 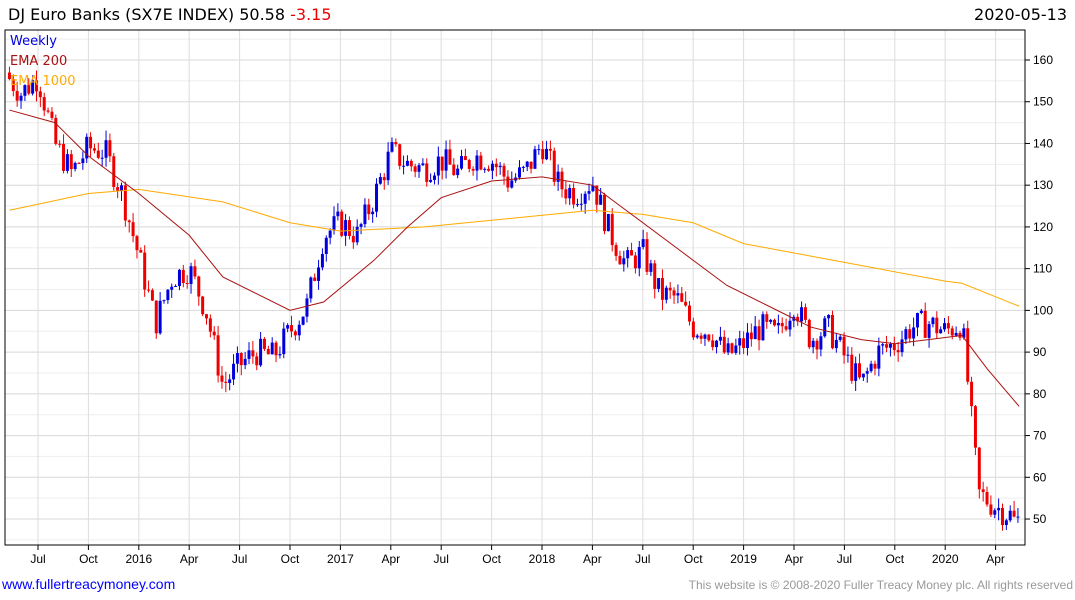 What do you see at coordinates (542, 559) in the screenshot?
I see `x-tick-label: 2018` at bounding box center [542, 559].